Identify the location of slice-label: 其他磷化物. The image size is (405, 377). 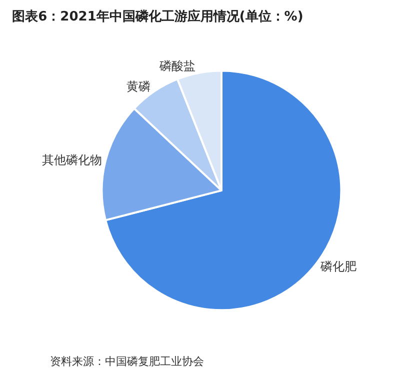
(72, 160).